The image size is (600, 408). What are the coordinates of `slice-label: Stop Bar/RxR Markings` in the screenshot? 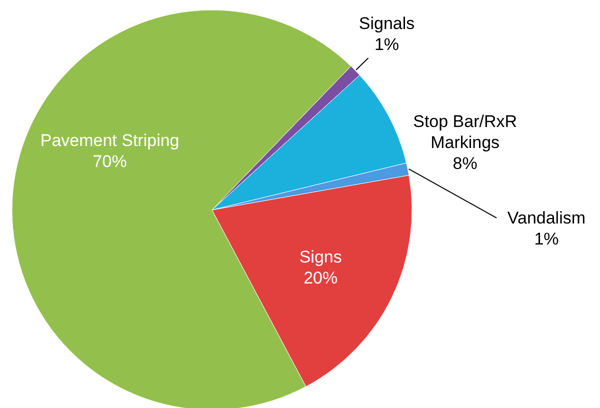 It's located at (465, 132).